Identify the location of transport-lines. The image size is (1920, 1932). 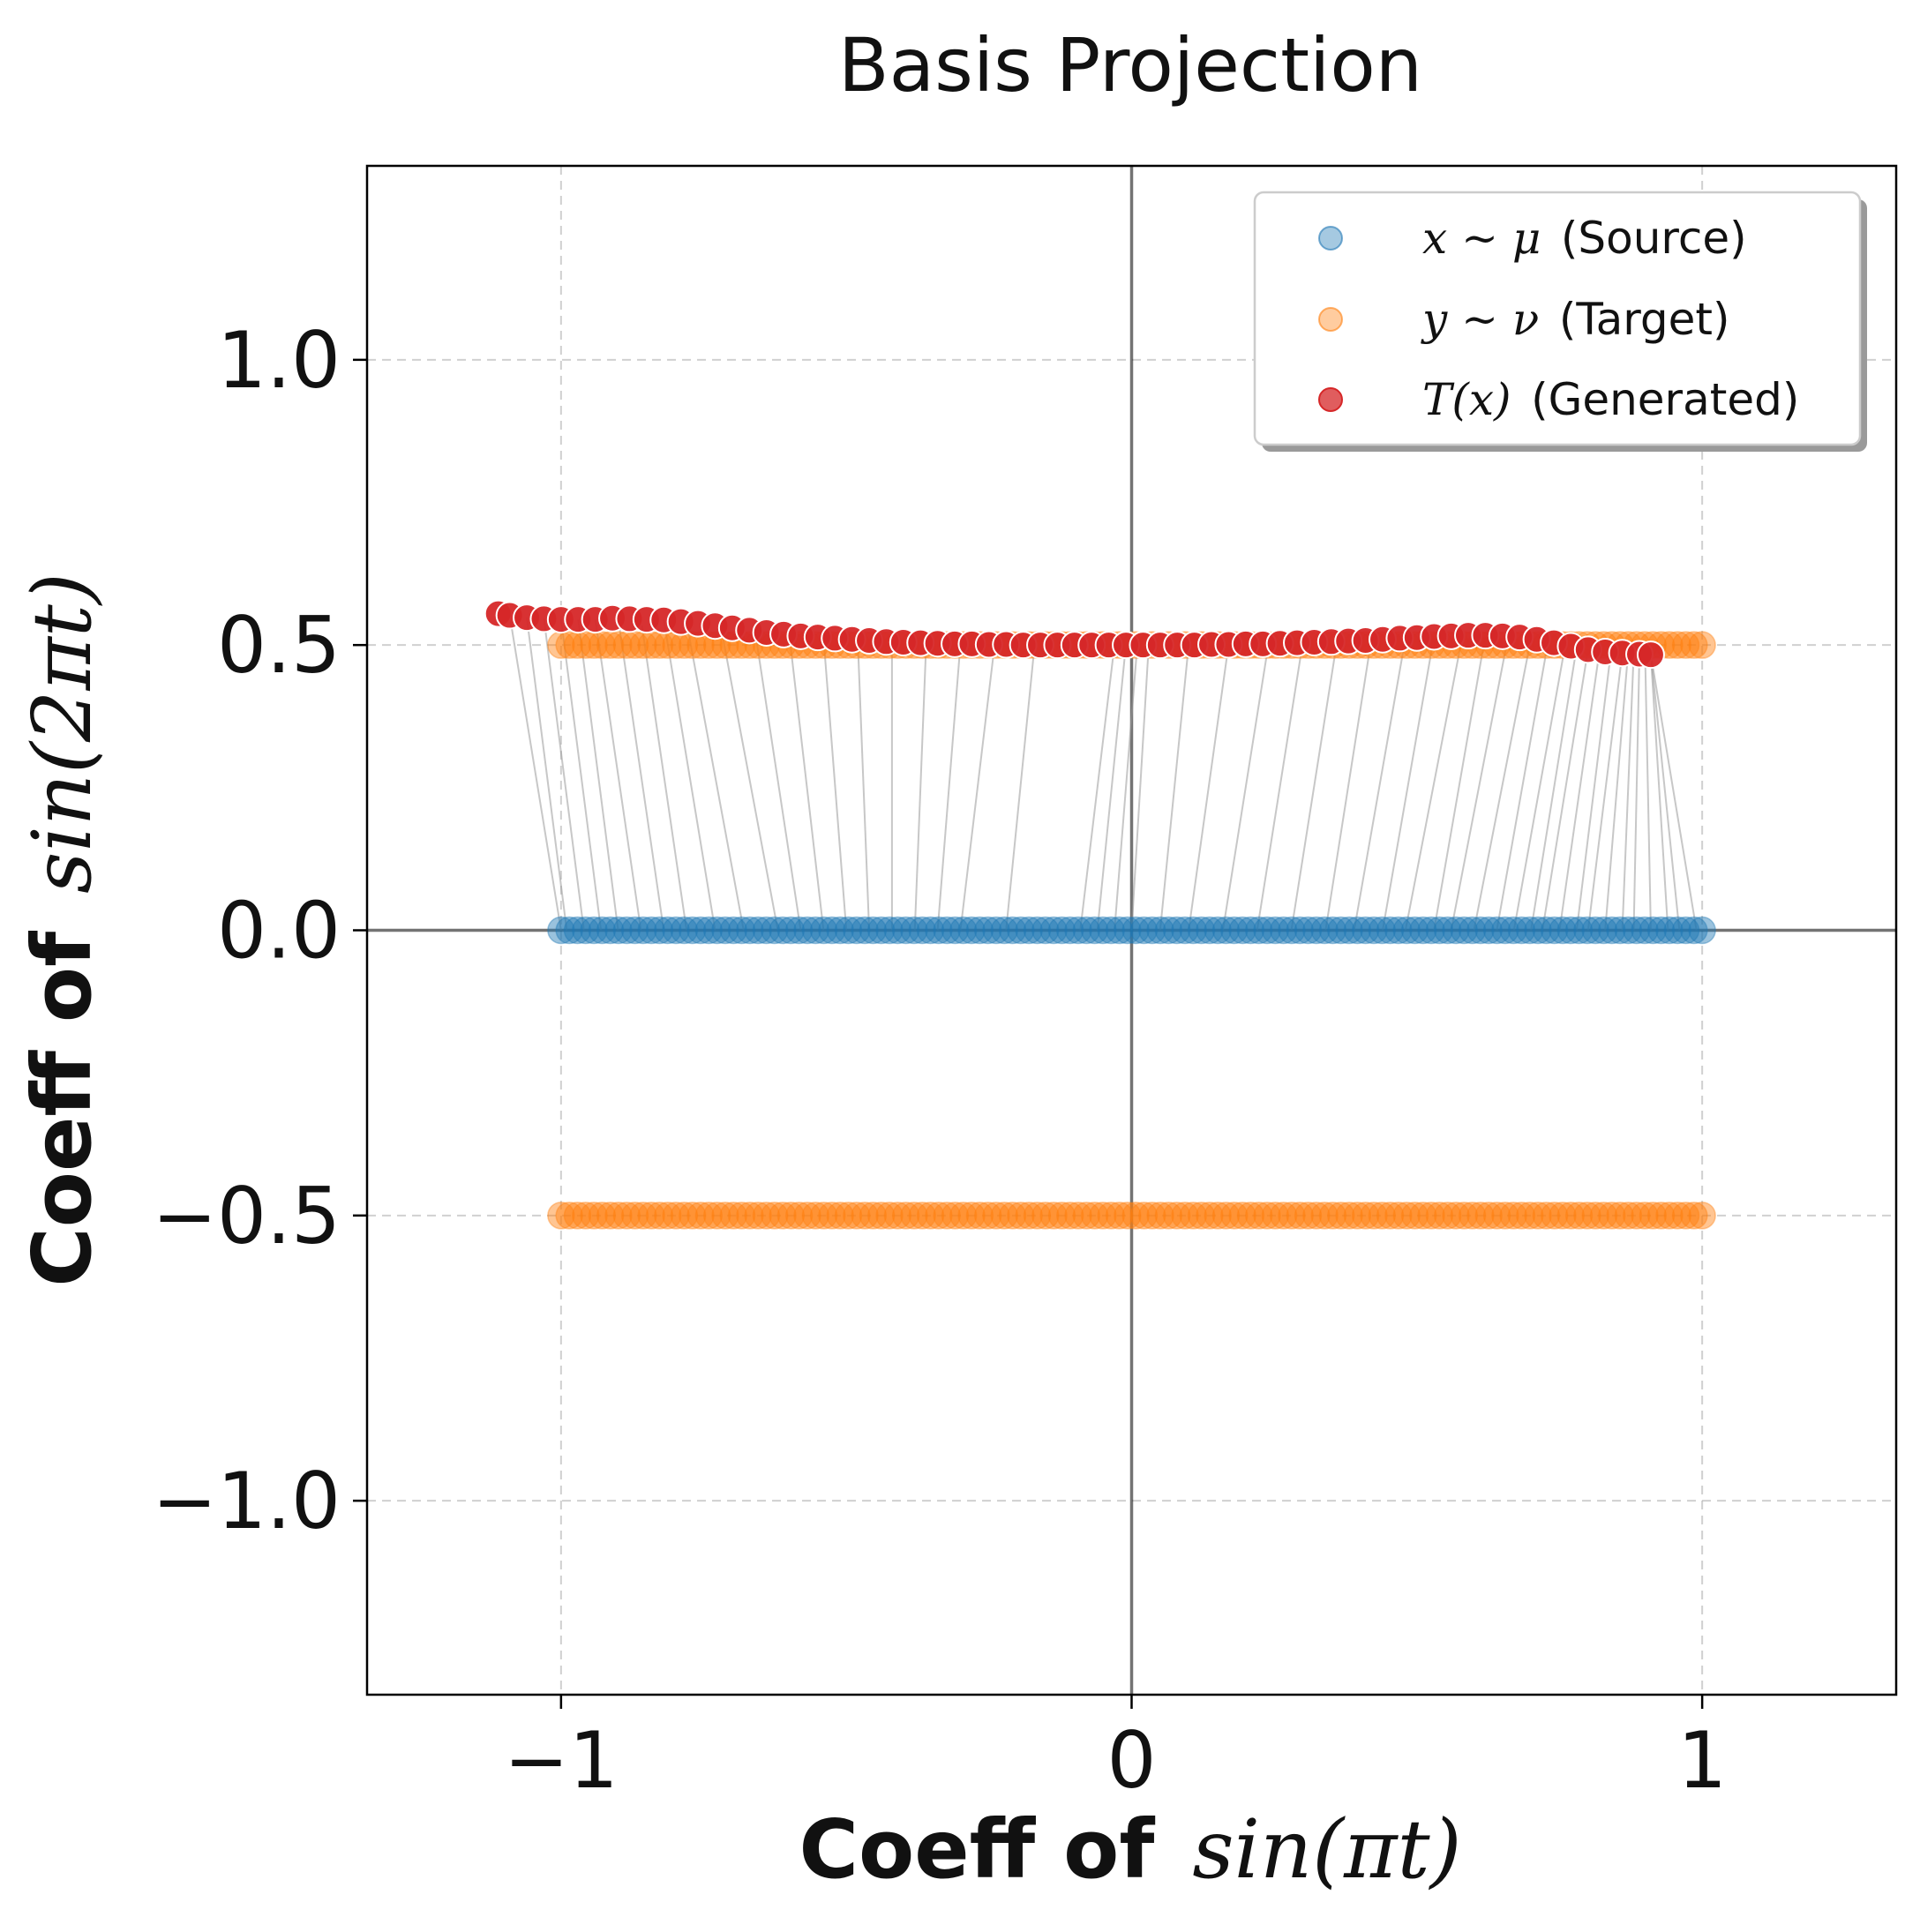
(1103, 773).